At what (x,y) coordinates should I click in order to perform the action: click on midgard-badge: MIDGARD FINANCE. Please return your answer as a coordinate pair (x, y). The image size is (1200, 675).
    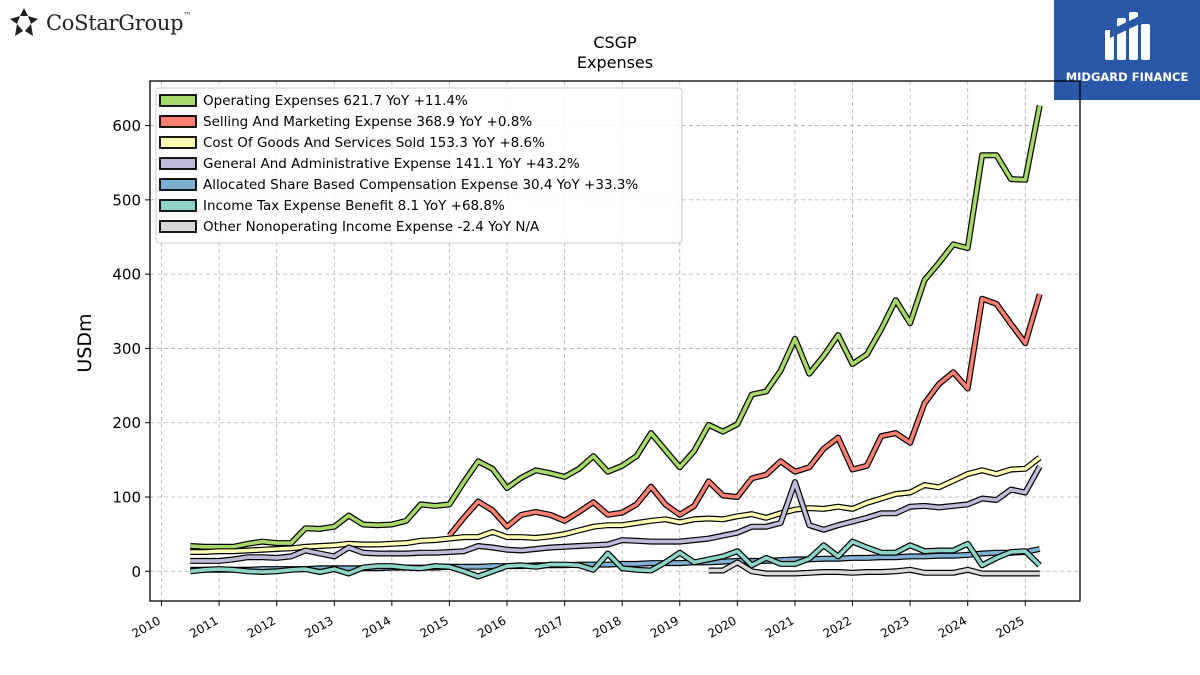
    Looking at the image, I should click on (1127, 50).